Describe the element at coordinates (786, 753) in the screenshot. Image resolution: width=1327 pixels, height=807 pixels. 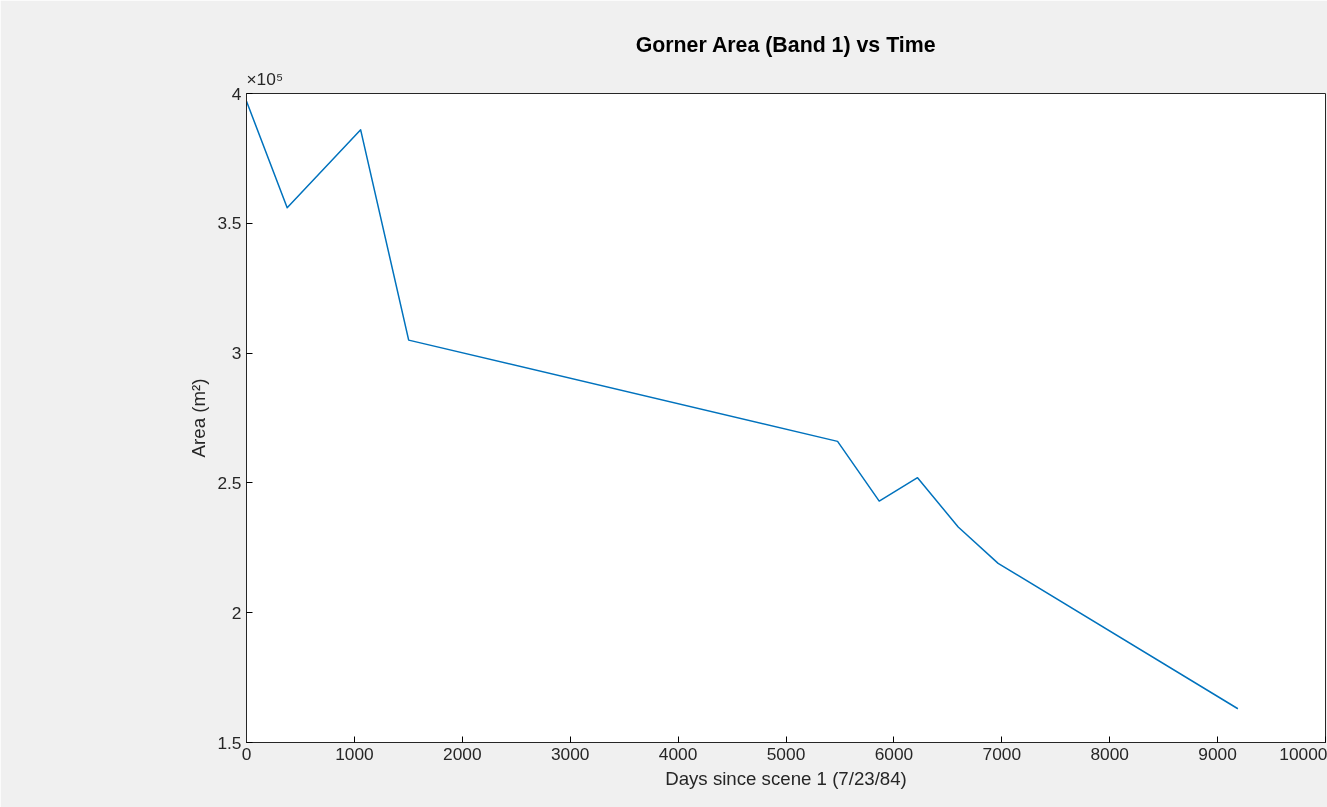
I see `x-tick-label: 5000` at that location.